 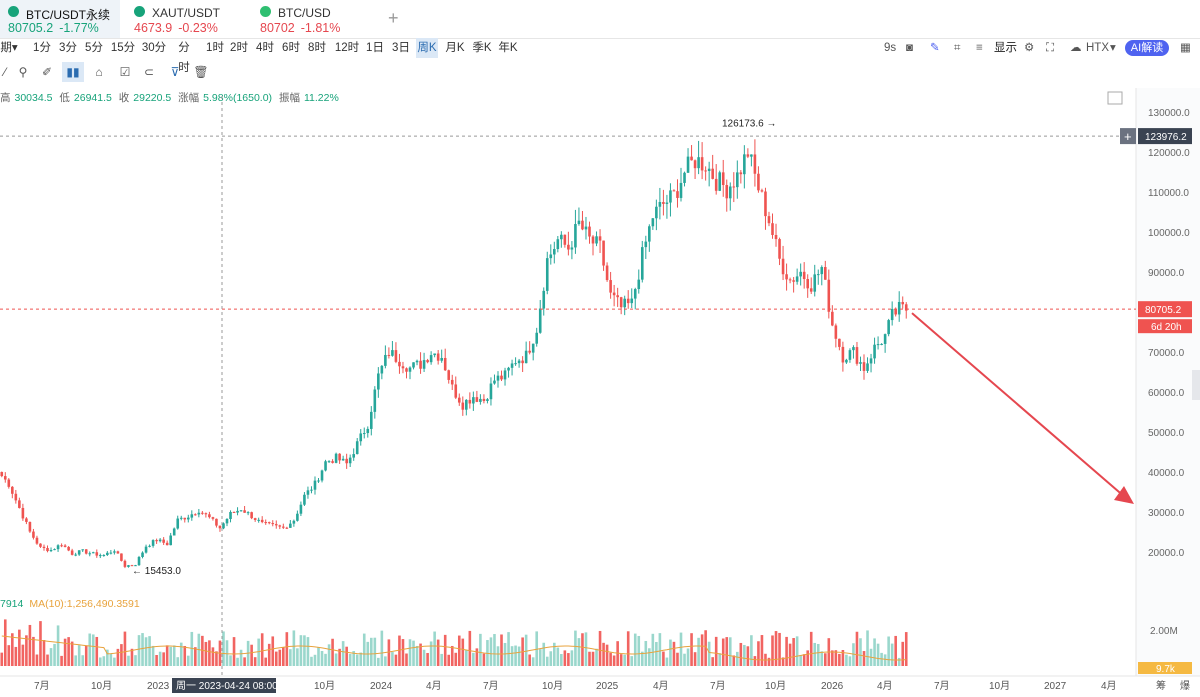 I want to click on display-button: 显示, so click(x=1005, y=48).